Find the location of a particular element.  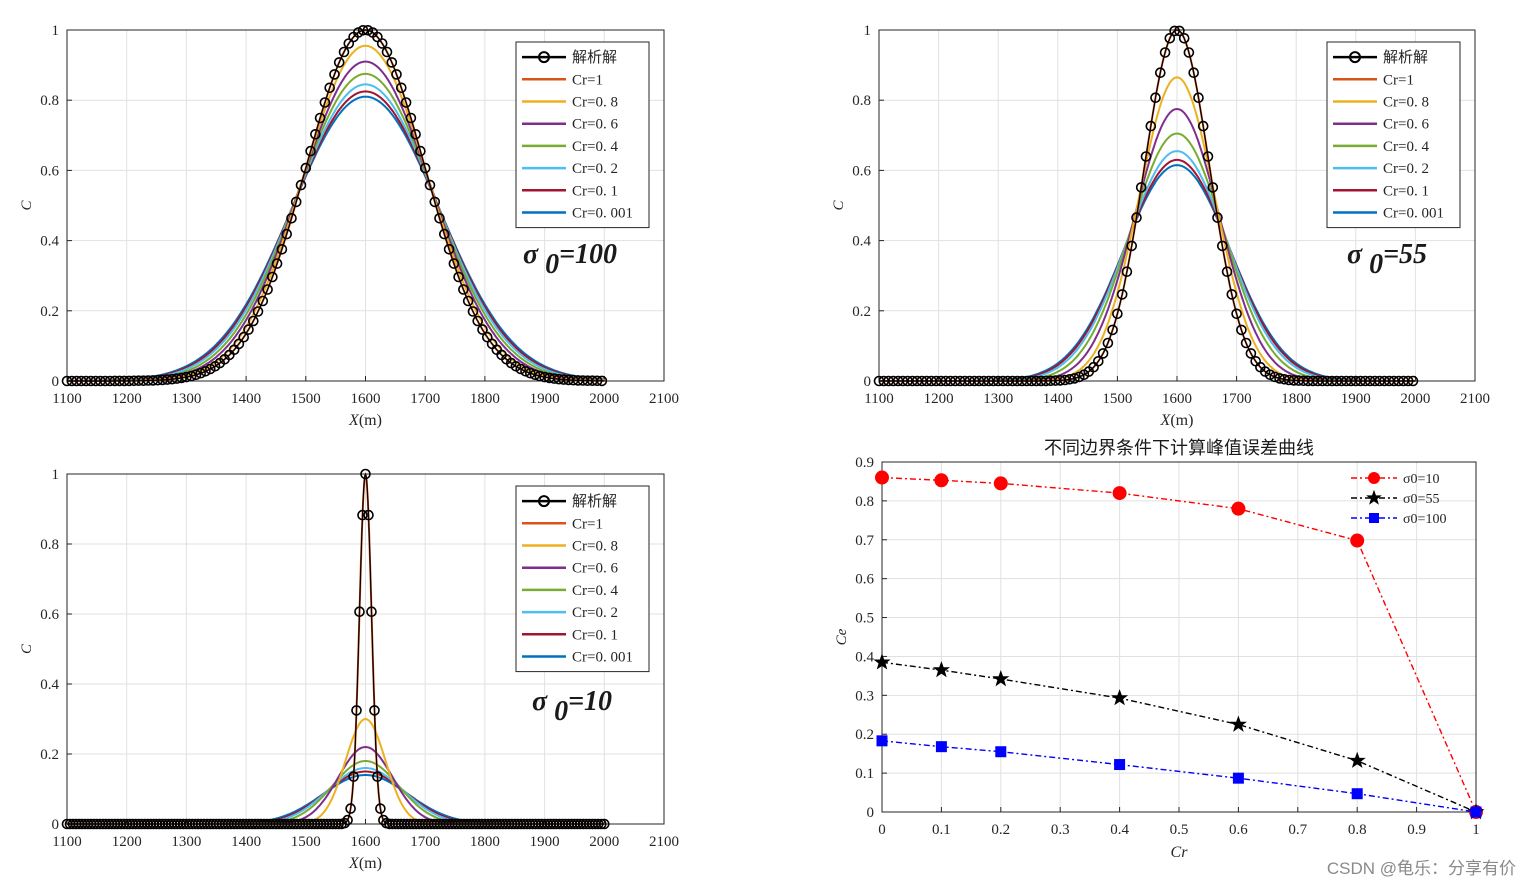

x-tick-label: 1100 is located at coordinates (878, 399).